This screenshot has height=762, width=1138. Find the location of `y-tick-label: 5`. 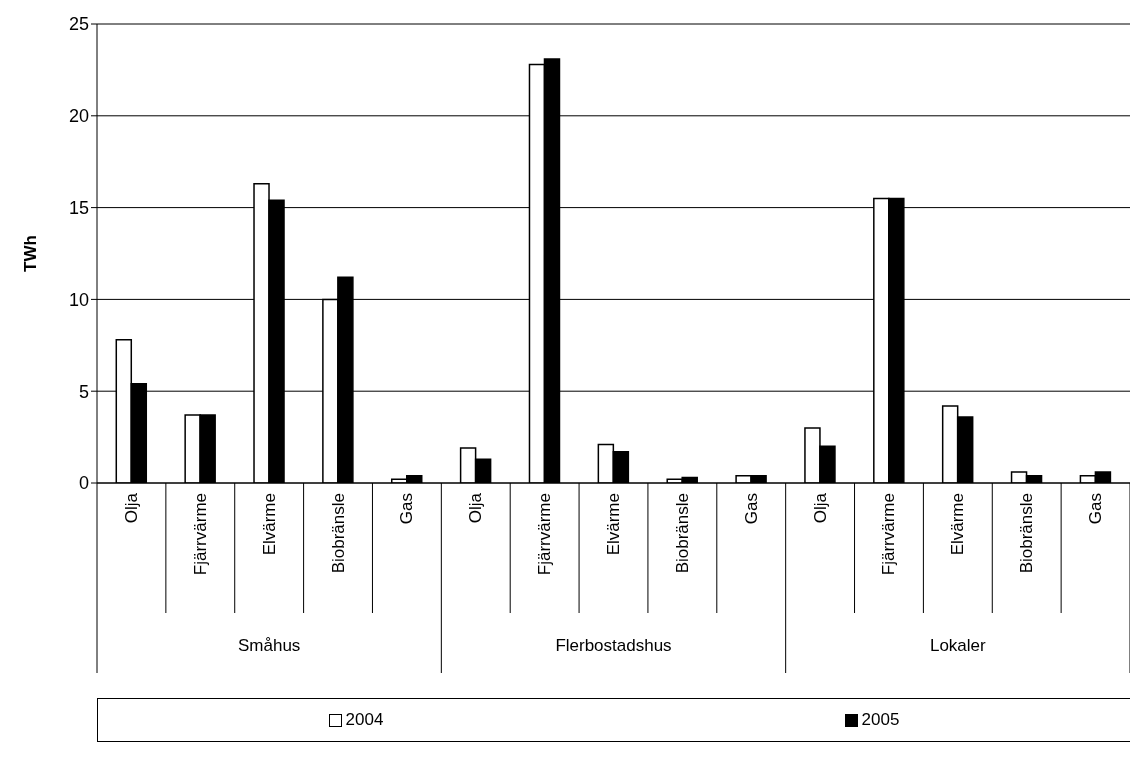

y-tick-label: 5 is located at coordinates (83, 391).